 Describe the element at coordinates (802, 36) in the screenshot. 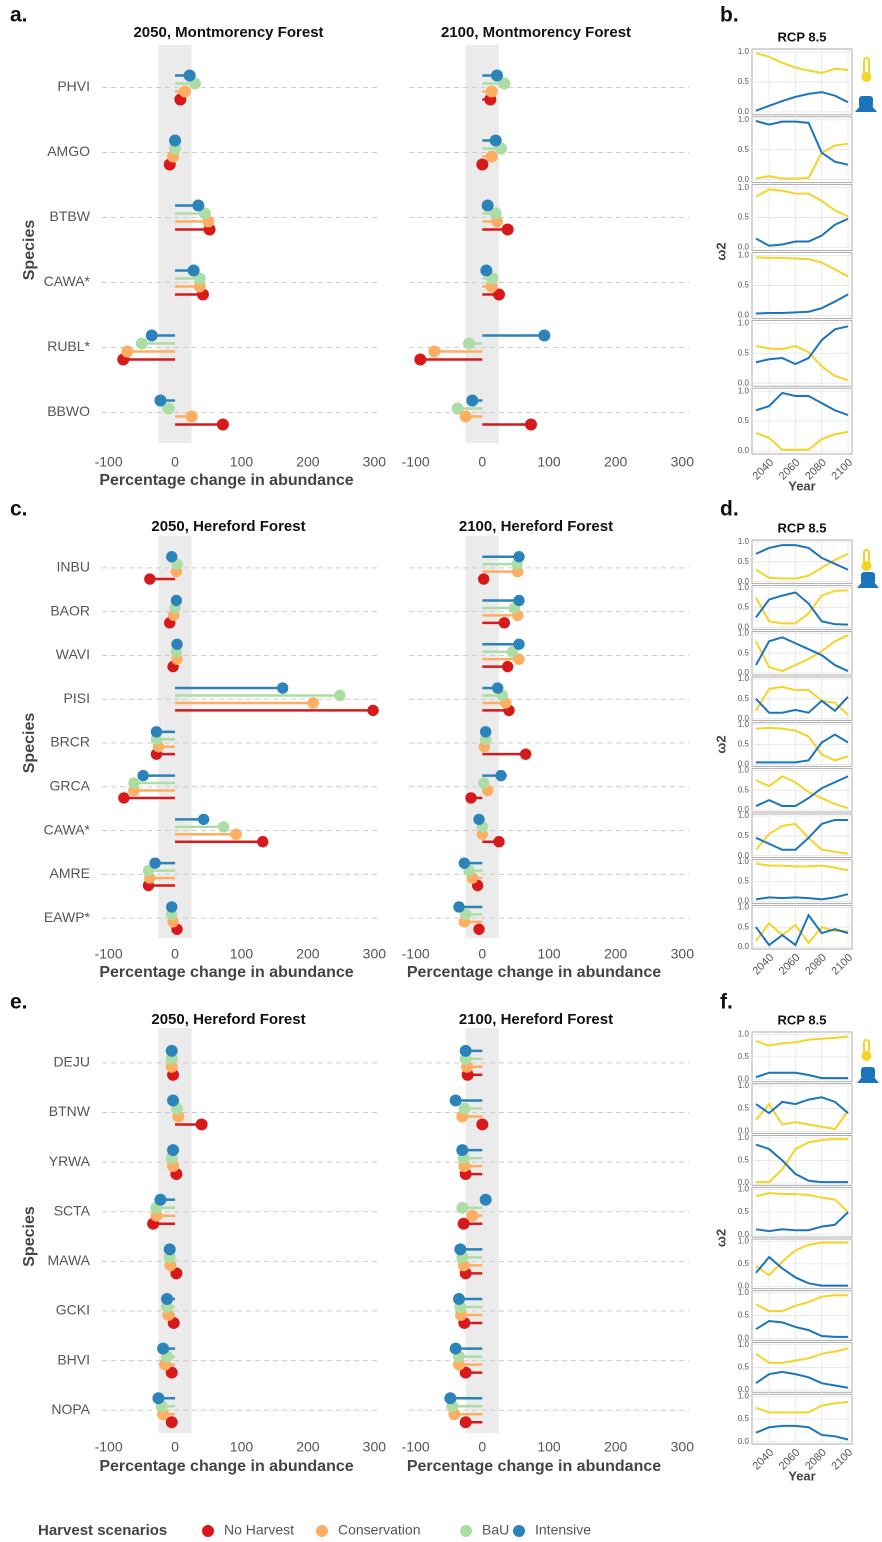

I see `chart-title: RCP 8.5` at that location.